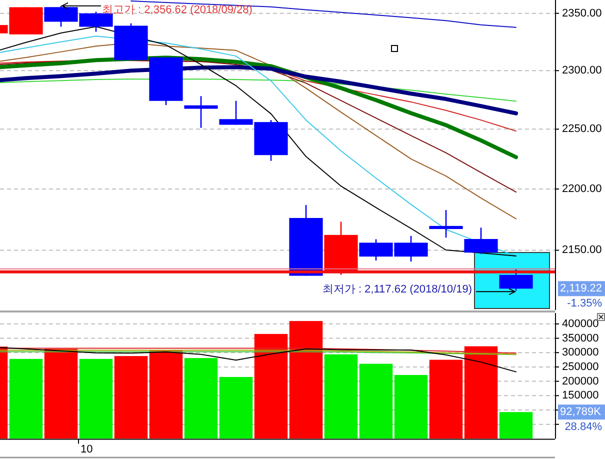 The width and height of the screenshot is (605, 459). I want to click on y-tick-label: 150000, so click(580, 396).